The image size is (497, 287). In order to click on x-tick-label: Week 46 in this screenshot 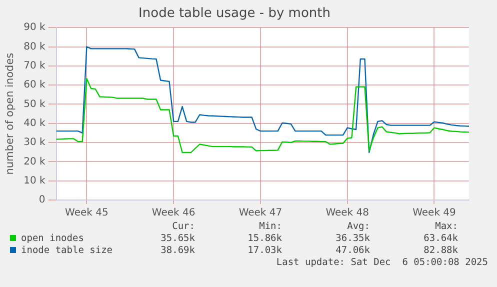, I will do `click(174, 213)`.